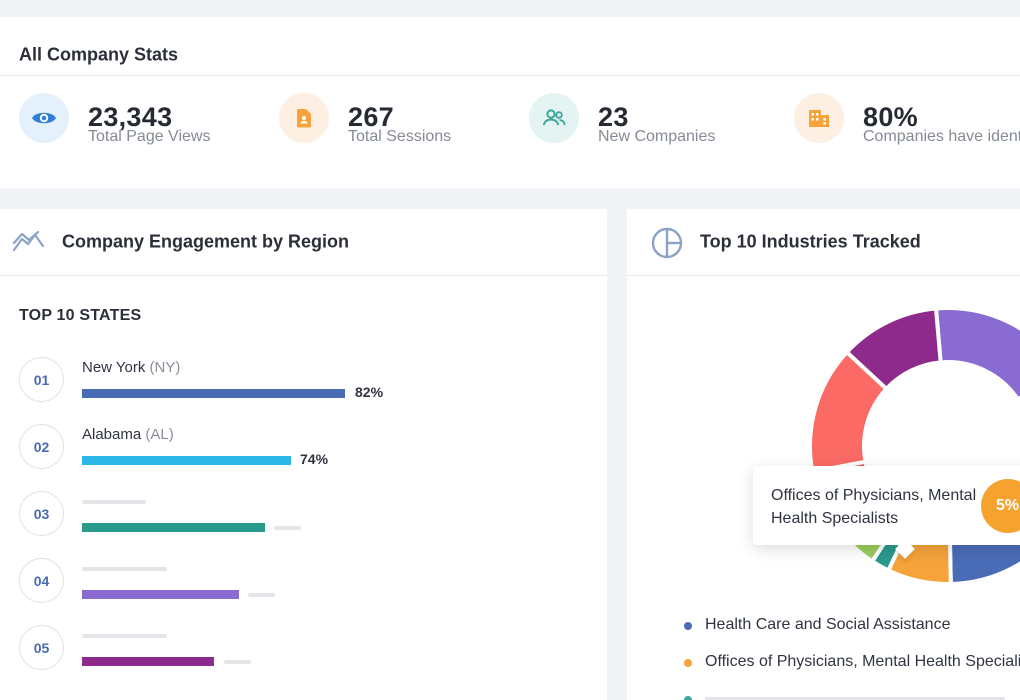 Image resolution: width=1020 pixels, height=700 pixels. Describe the element at coordinates (667, 245) in the screenshot. I see `pie-chart-icon` at that location.